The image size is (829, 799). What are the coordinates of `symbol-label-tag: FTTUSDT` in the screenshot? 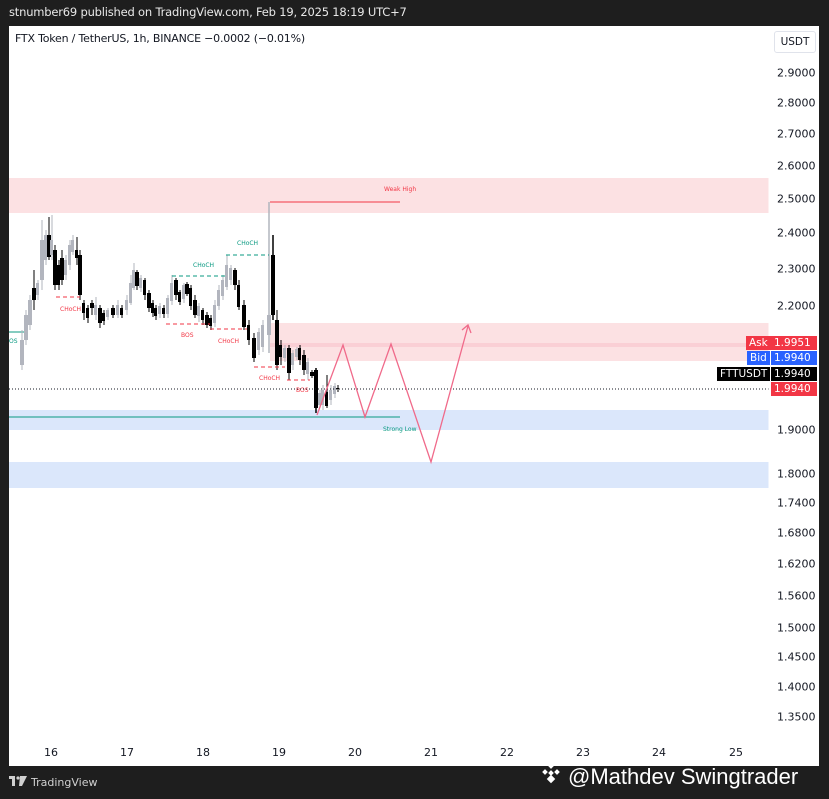 It's located at (744, 374).